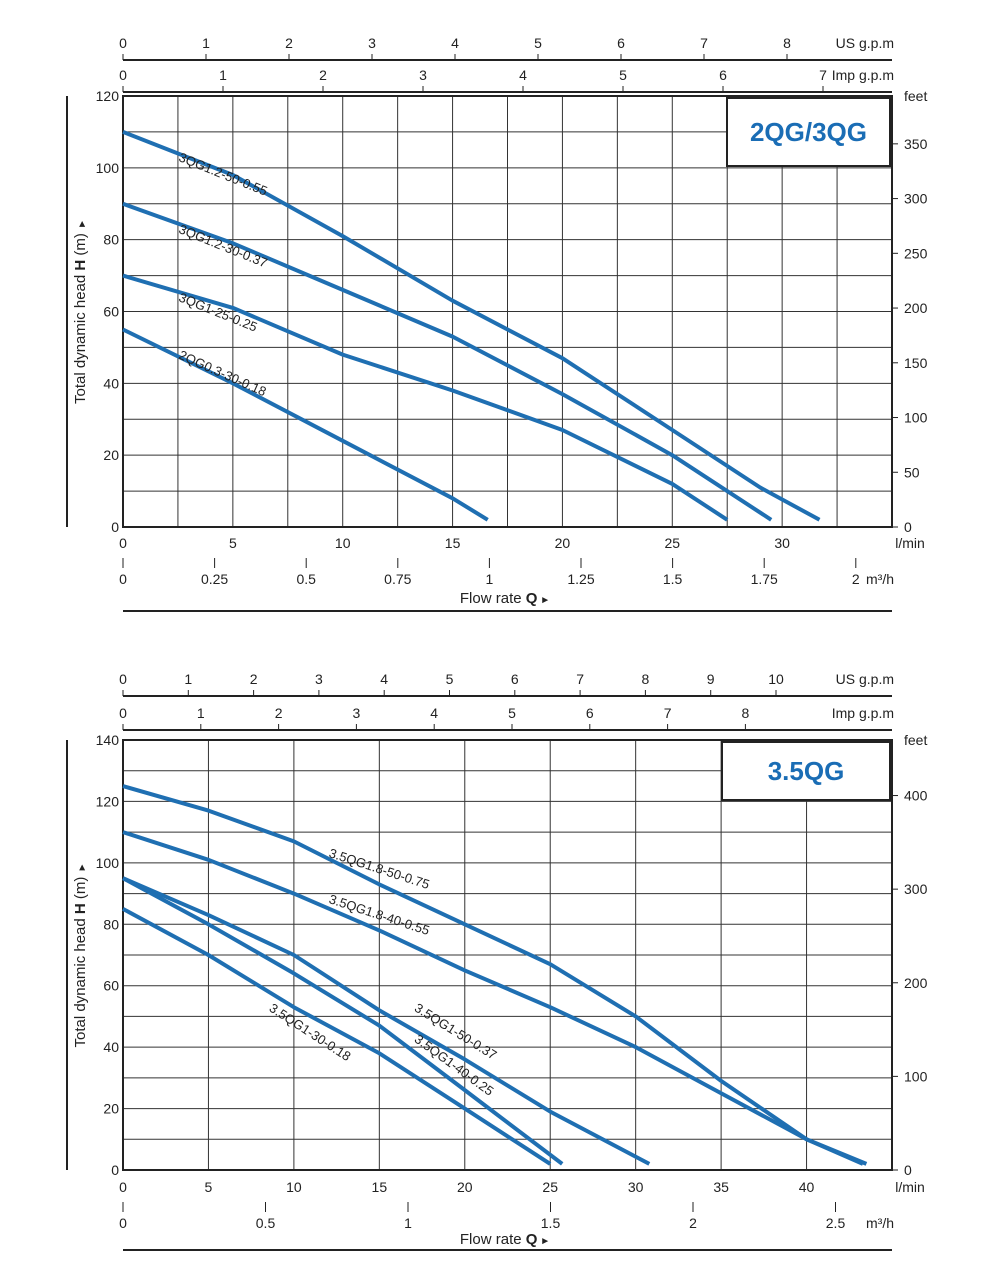 The height and width of the screenshot is (1275, 1000). Describe the element at coordinates (319, 679) in the screenshot. I see `us-gpm-tick-label: 3` at that location.